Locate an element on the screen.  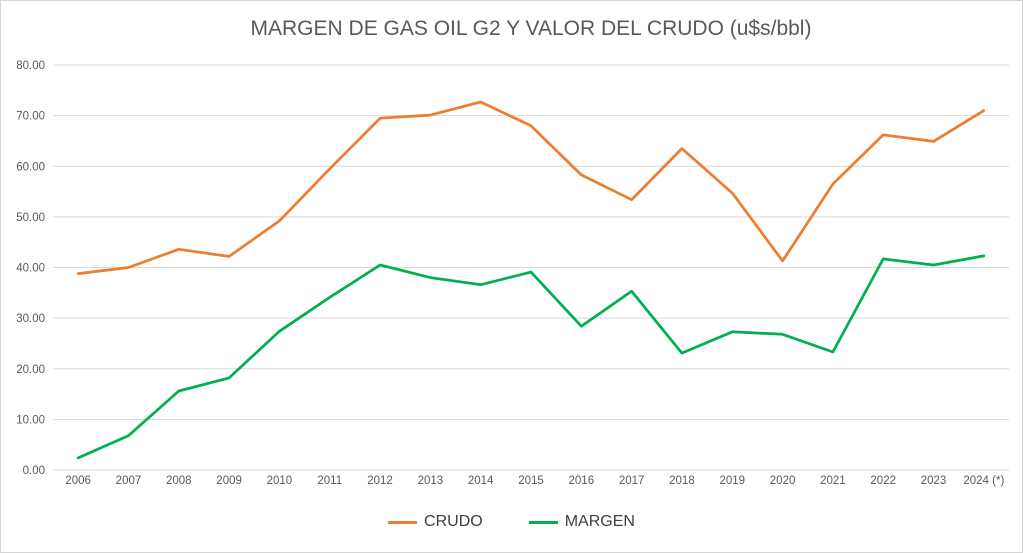
y-axis-tick-label: 0.00 is located at coordinates (34, 471).